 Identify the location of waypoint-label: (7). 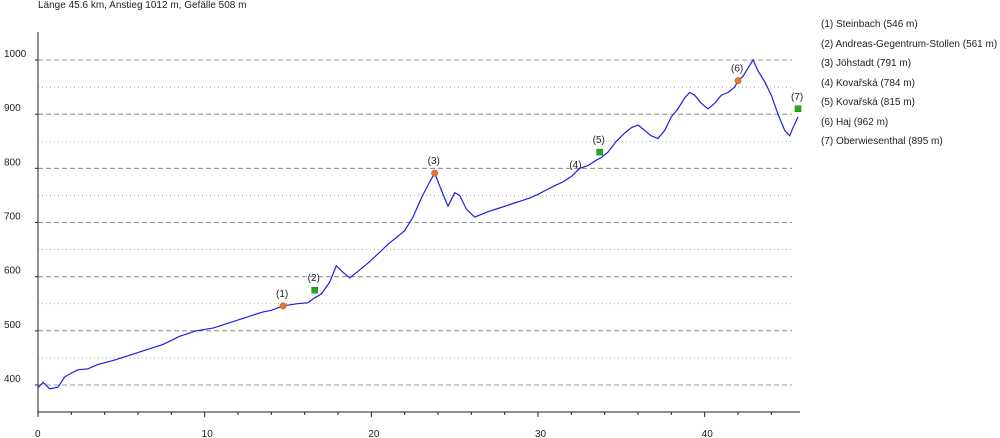
(797, 97).